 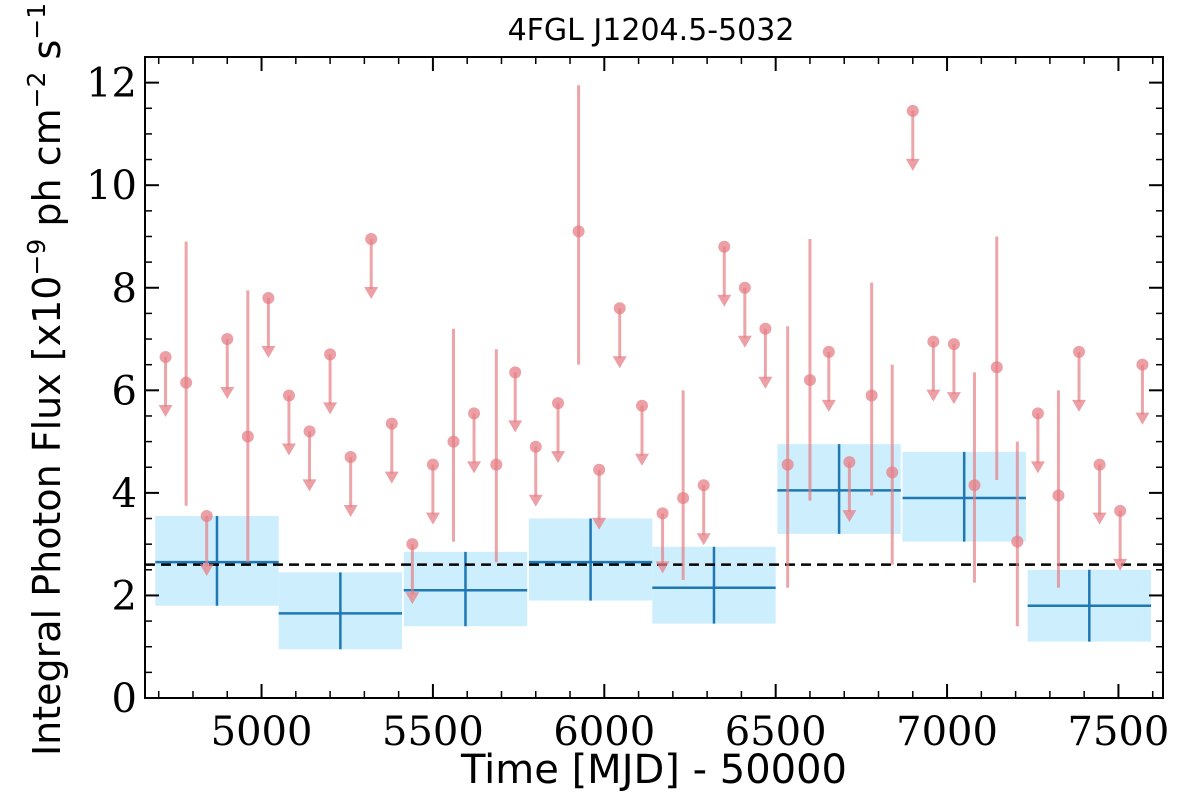 I want to click on y-tick-label: 12, so click(x=111, y=84).